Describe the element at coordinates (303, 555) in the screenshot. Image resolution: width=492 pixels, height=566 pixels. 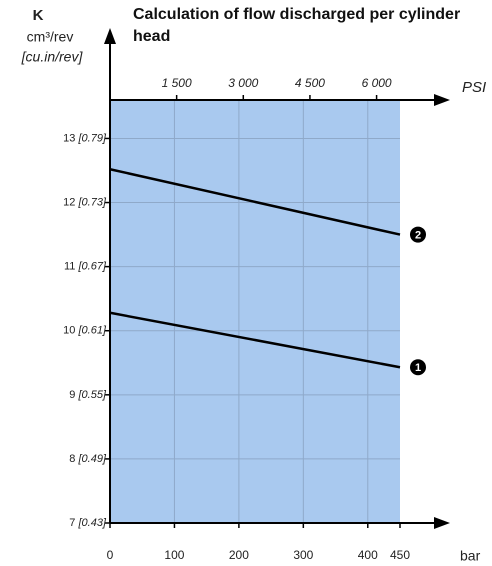
I see `x-tick-label: 300` at that location.